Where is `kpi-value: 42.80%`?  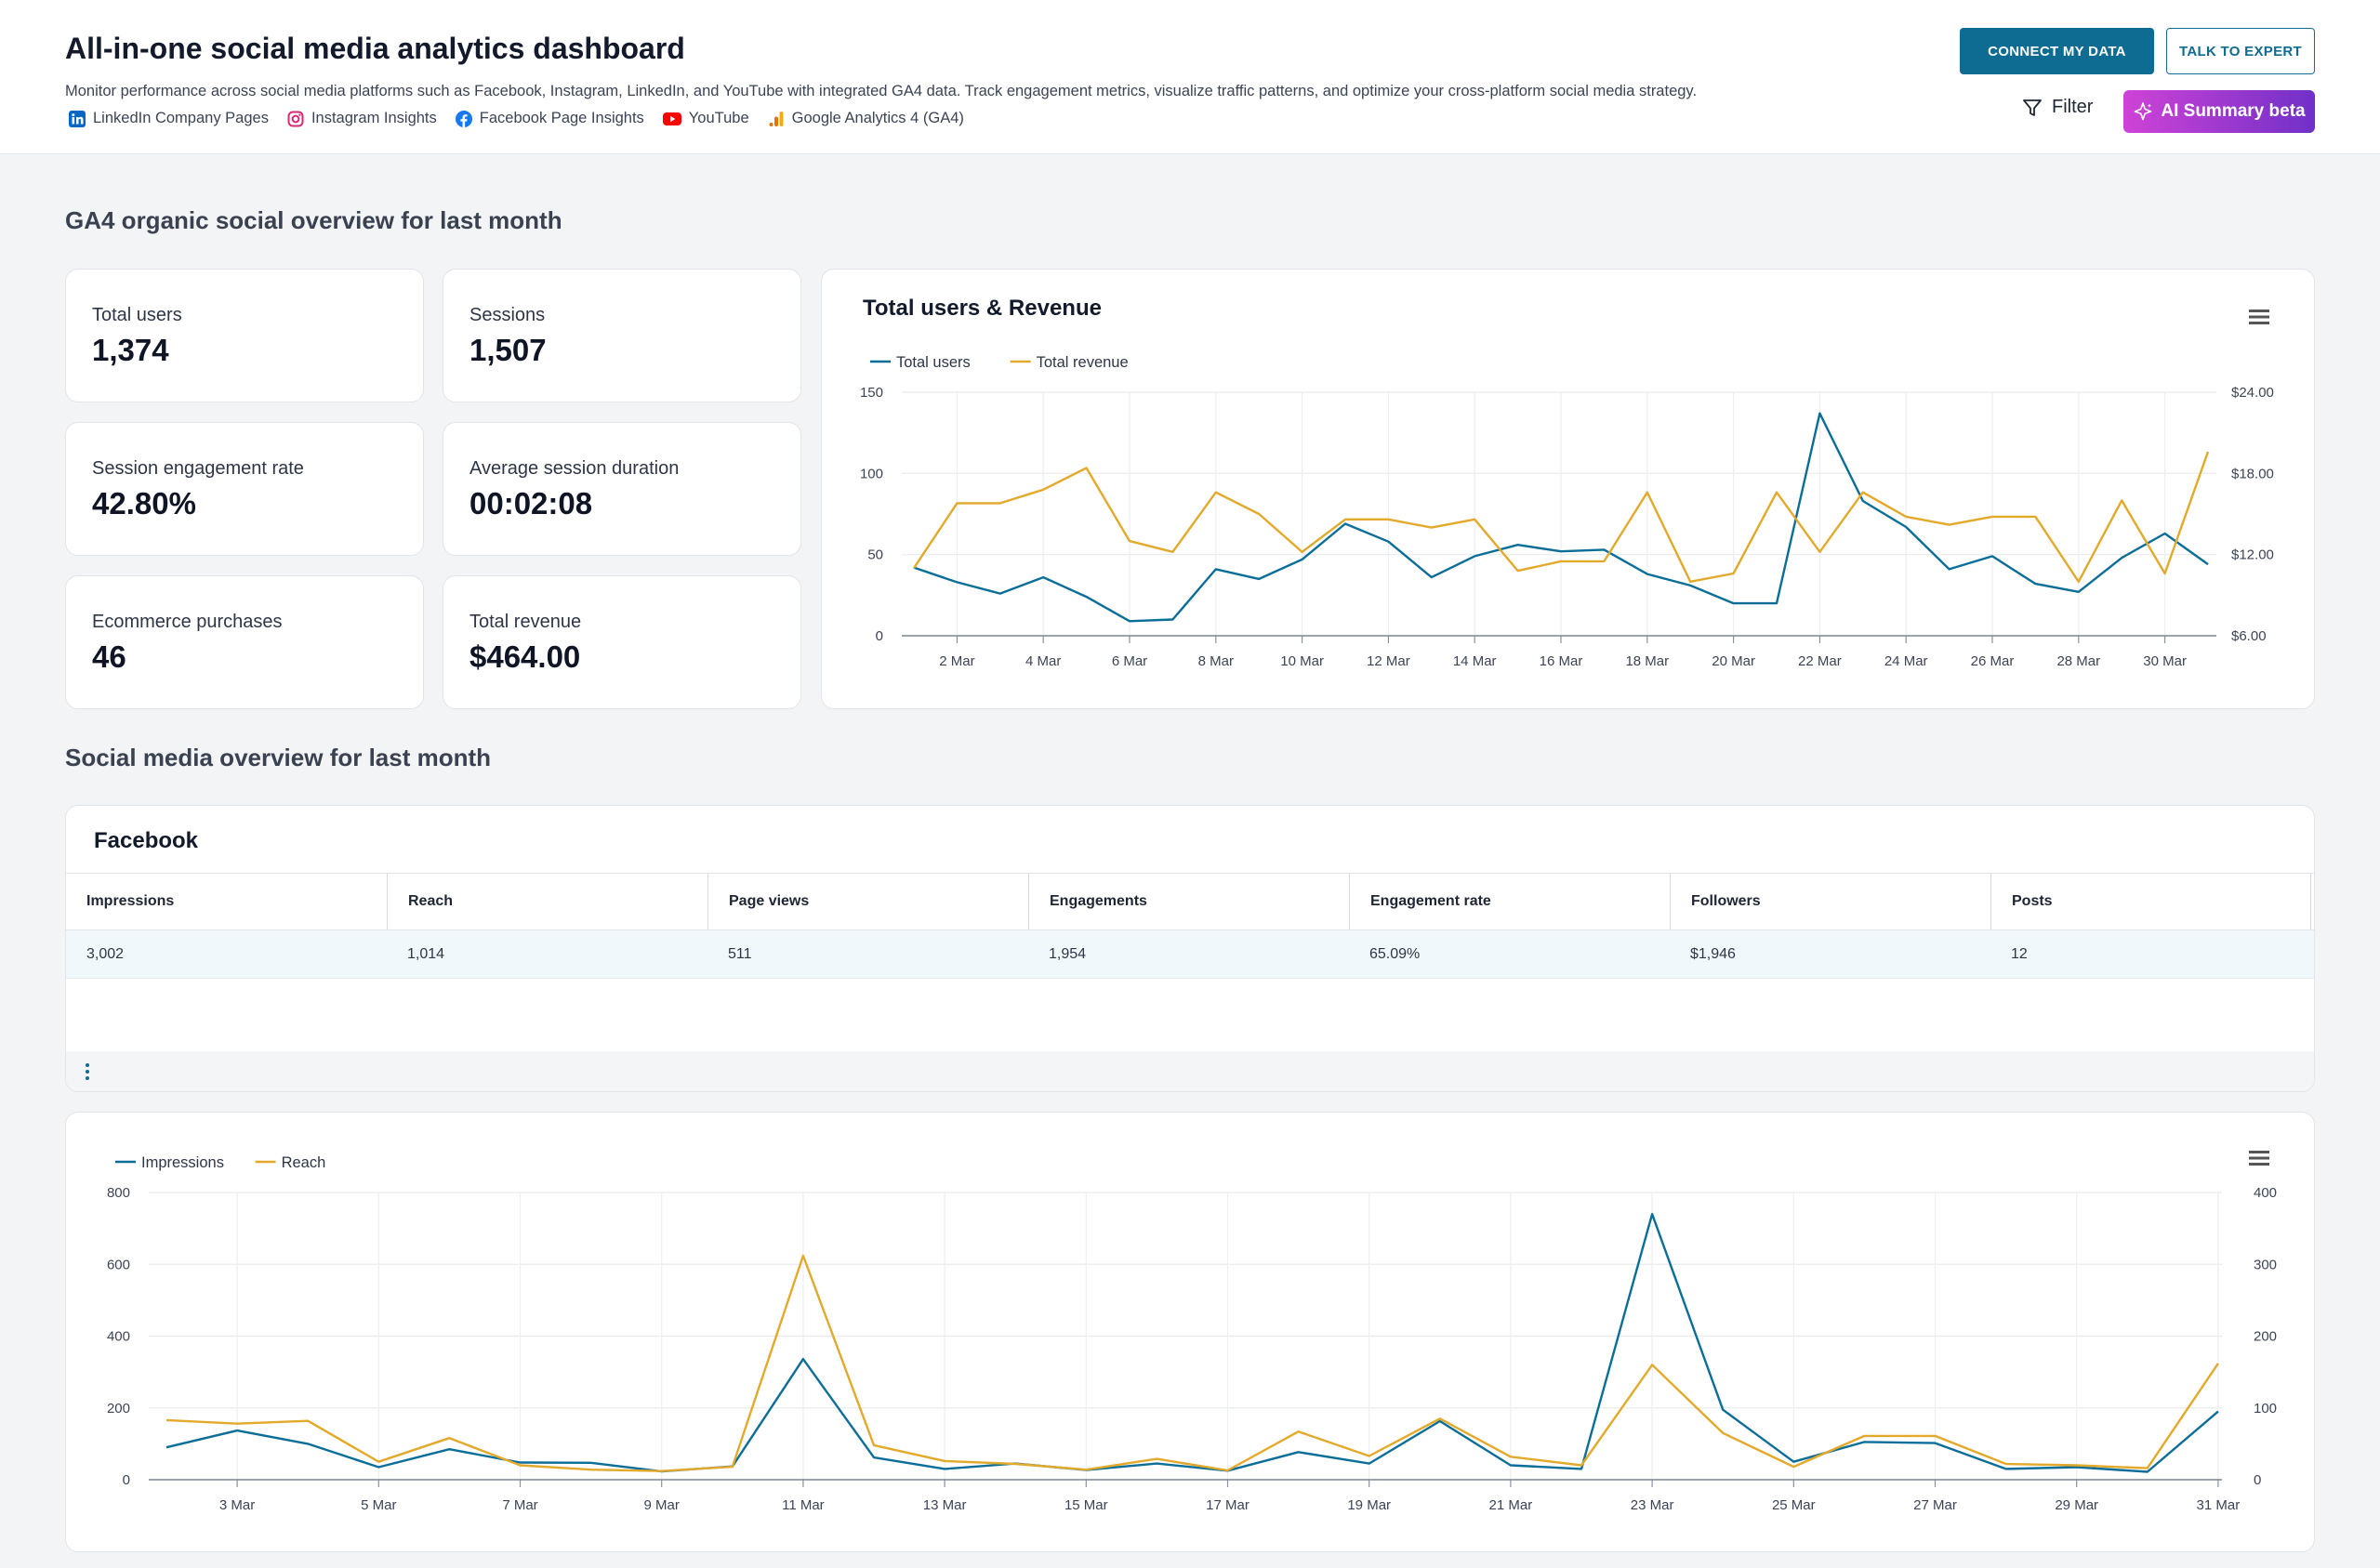 kpi-value: 42.80% is located at coordinates (144, 503).